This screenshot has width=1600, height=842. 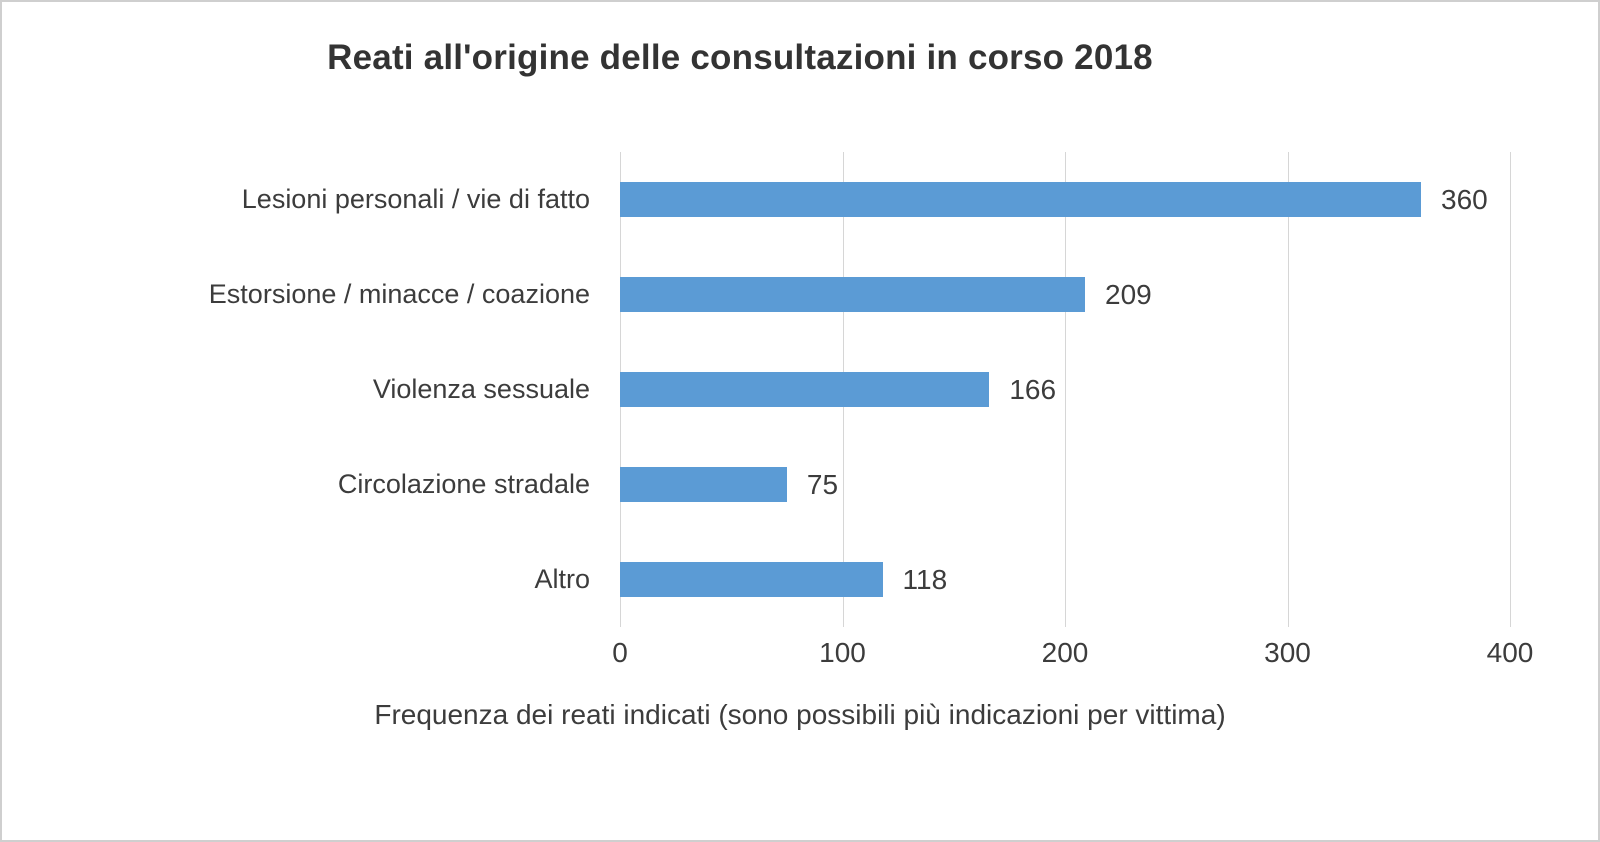 I want to click on x-axis-ticks: 0 100 200 300 400, so click(x=1072, y=653).